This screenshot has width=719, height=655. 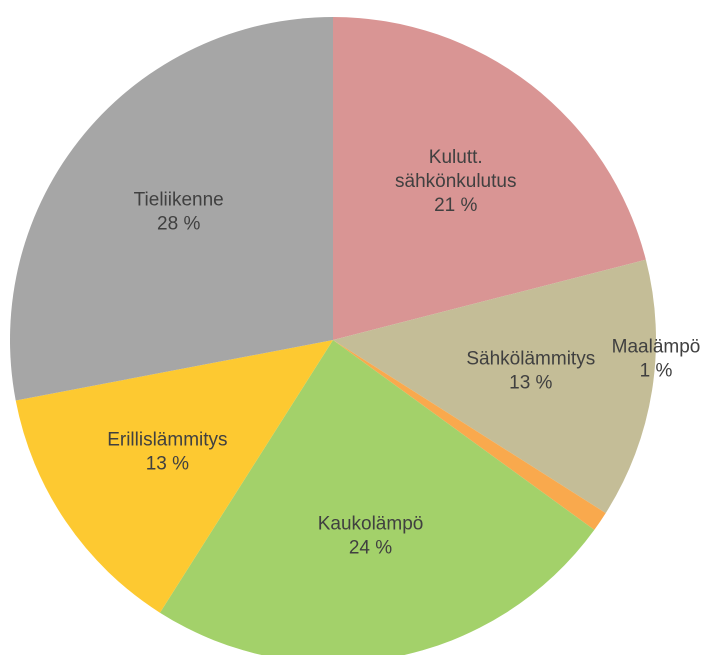 What do you see at coordinates (656, 370) in the screenshot?
I see `slice-value-label: 1 %` at bounding box center [656, 370].